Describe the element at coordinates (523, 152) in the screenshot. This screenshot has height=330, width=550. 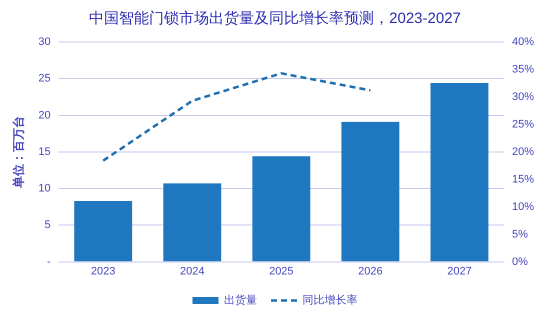
I see `y2-tick-label: 20%` at that location.